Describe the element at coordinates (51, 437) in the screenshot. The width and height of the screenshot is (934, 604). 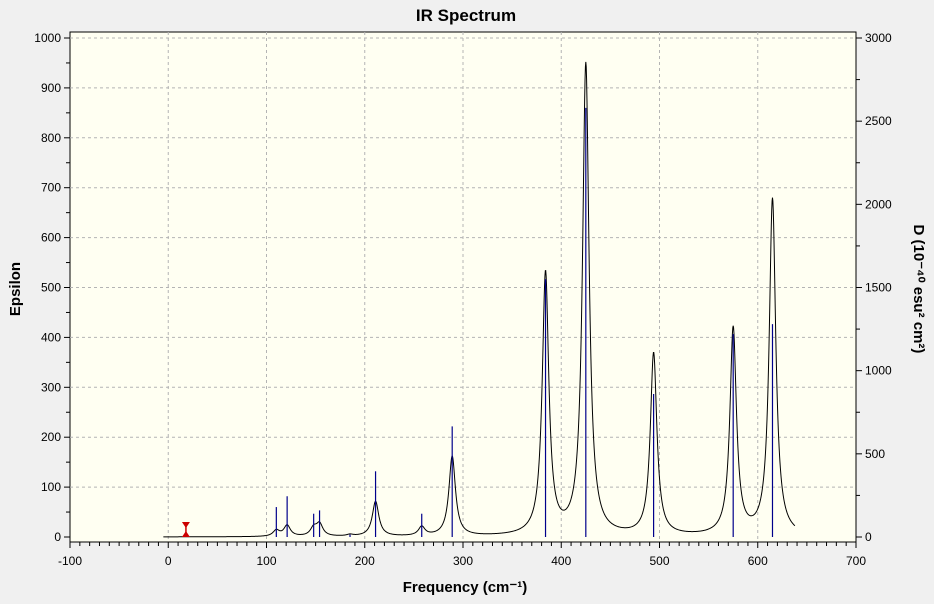
I see `y-left-tick-label: 200` at that location.